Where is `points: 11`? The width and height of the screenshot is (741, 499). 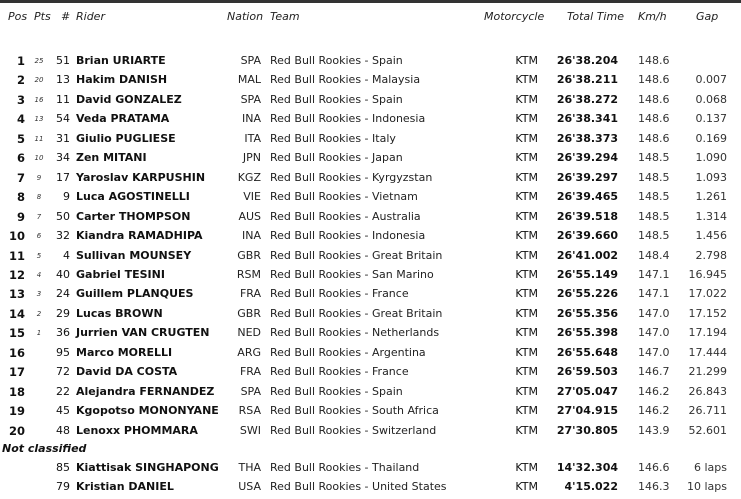 points: 11 is located at coordinates (39, 138).